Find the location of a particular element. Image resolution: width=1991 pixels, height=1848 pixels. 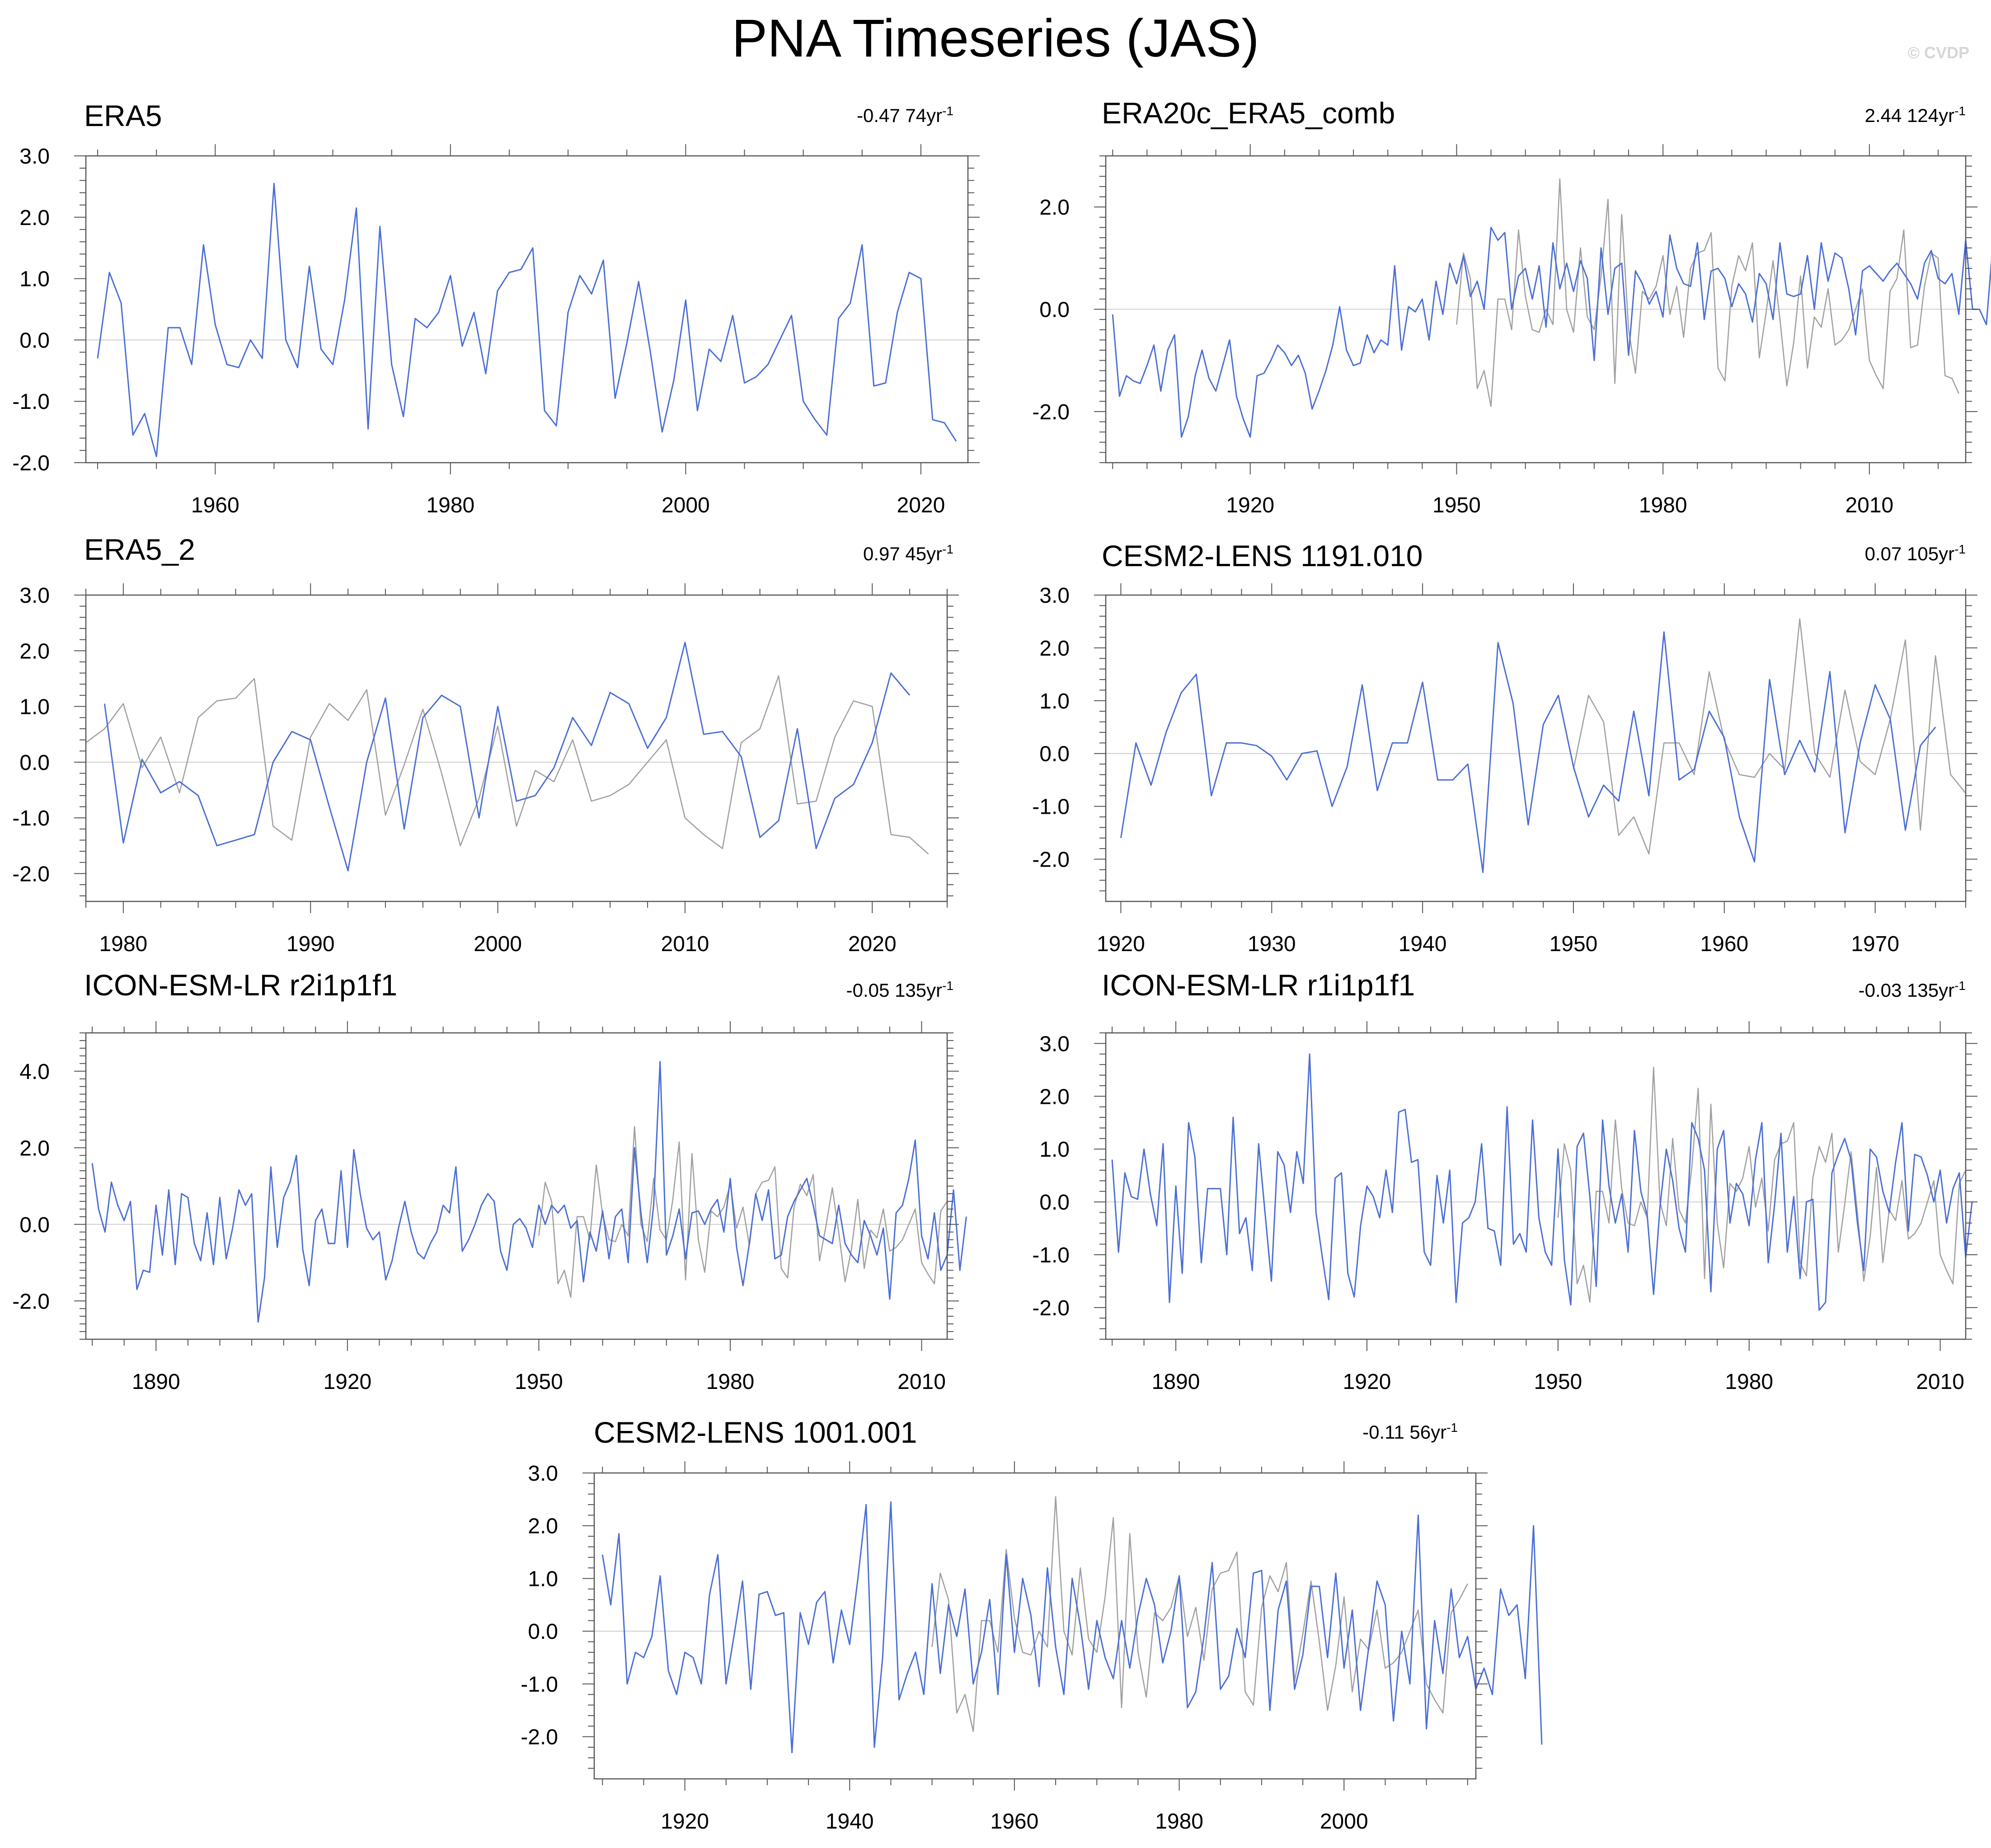

panel-title: ICON-ESM-LR r1i1p1f1 is located at coordinates (1258, 985).